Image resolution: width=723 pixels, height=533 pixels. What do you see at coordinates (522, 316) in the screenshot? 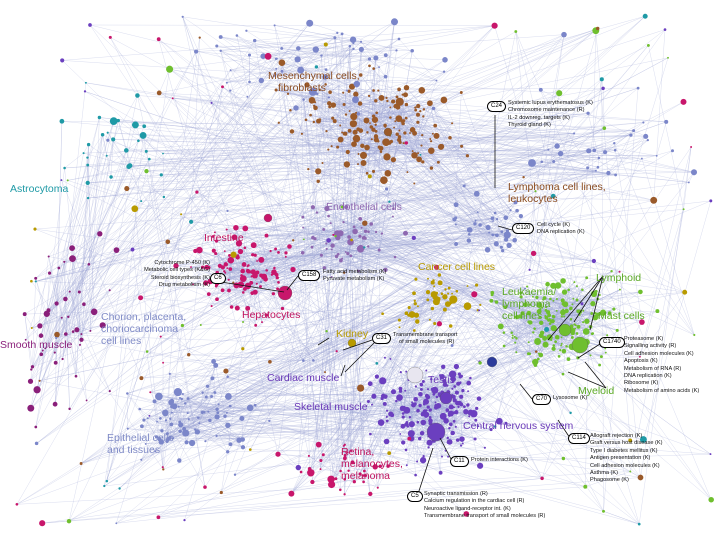
I see `label-leukaemia-line3: cell lines` at bounding box center [522, 316].